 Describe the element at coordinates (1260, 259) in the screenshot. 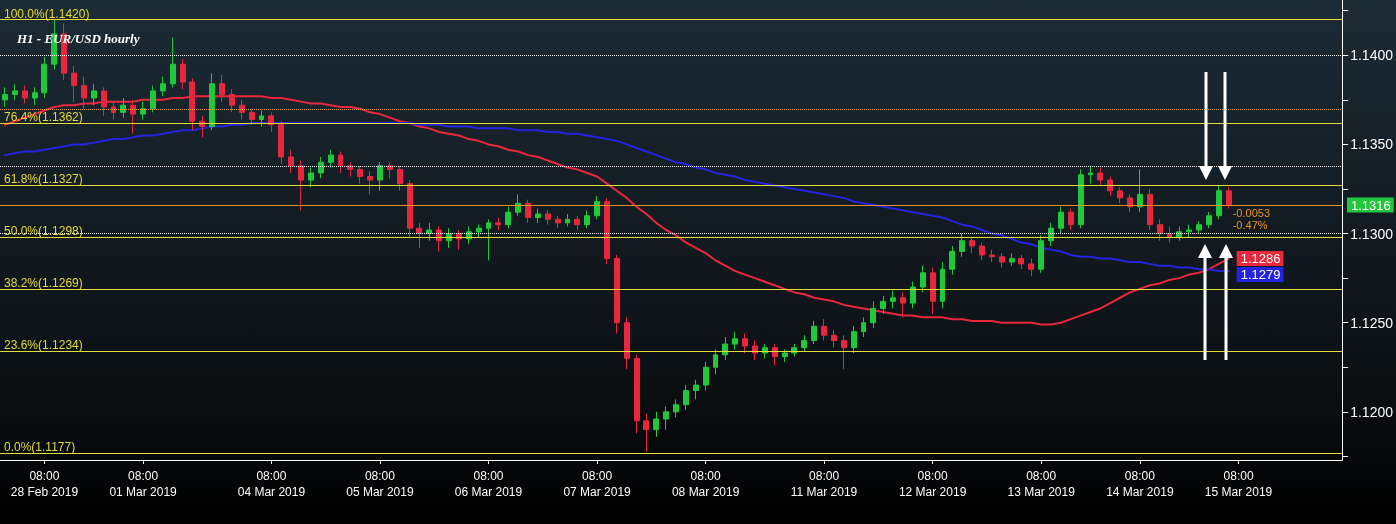

I see `data-label: 1.1286` at that location.